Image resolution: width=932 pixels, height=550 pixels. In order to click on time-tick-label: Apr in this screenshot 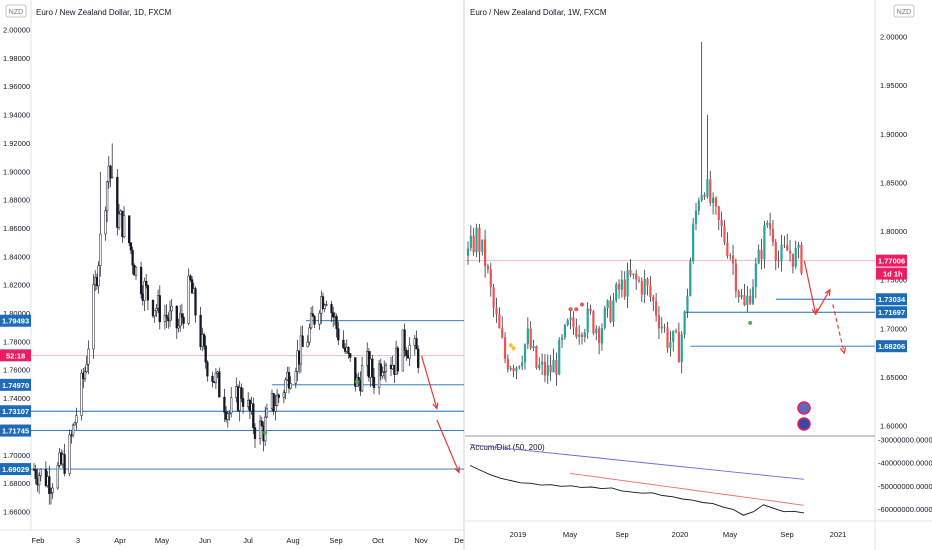, I will do `click(120, 540)`.